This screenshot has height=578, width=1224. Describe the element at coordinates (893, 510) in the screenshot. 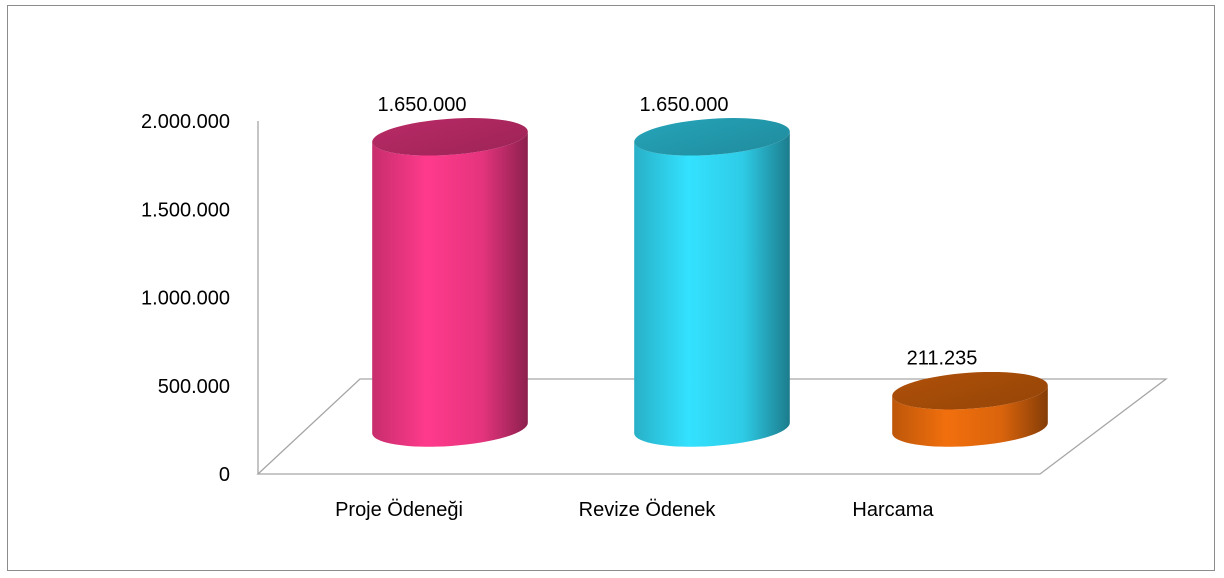

I see `x-tick-label: Harcama` at that location.